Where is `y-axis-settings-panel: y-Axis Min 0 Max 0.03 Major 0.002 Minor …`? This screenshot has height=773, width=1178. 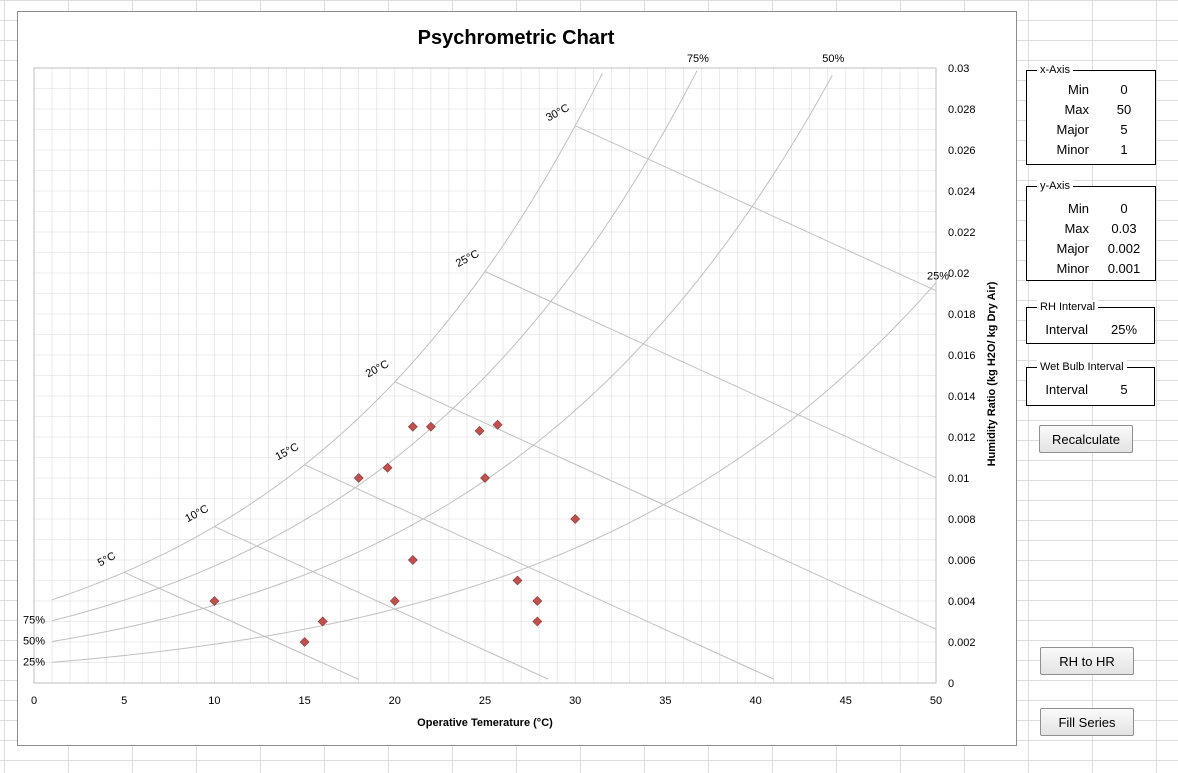
y-axis-settings-panel: y-Axis Min 0 Max 0.03 Major 0.002 Minor … is located at coordinates (1091, 230).